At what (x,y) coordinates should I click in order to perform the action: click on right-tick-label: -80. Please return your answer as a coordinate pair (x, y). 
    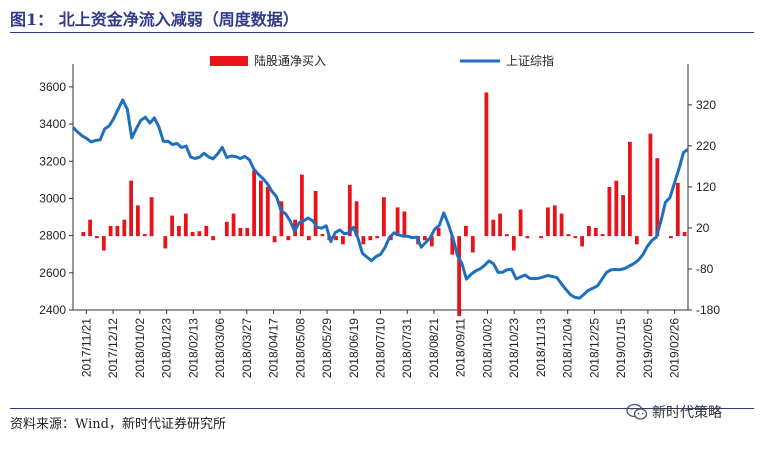
    Looking at the image, I should click on (705, 269).